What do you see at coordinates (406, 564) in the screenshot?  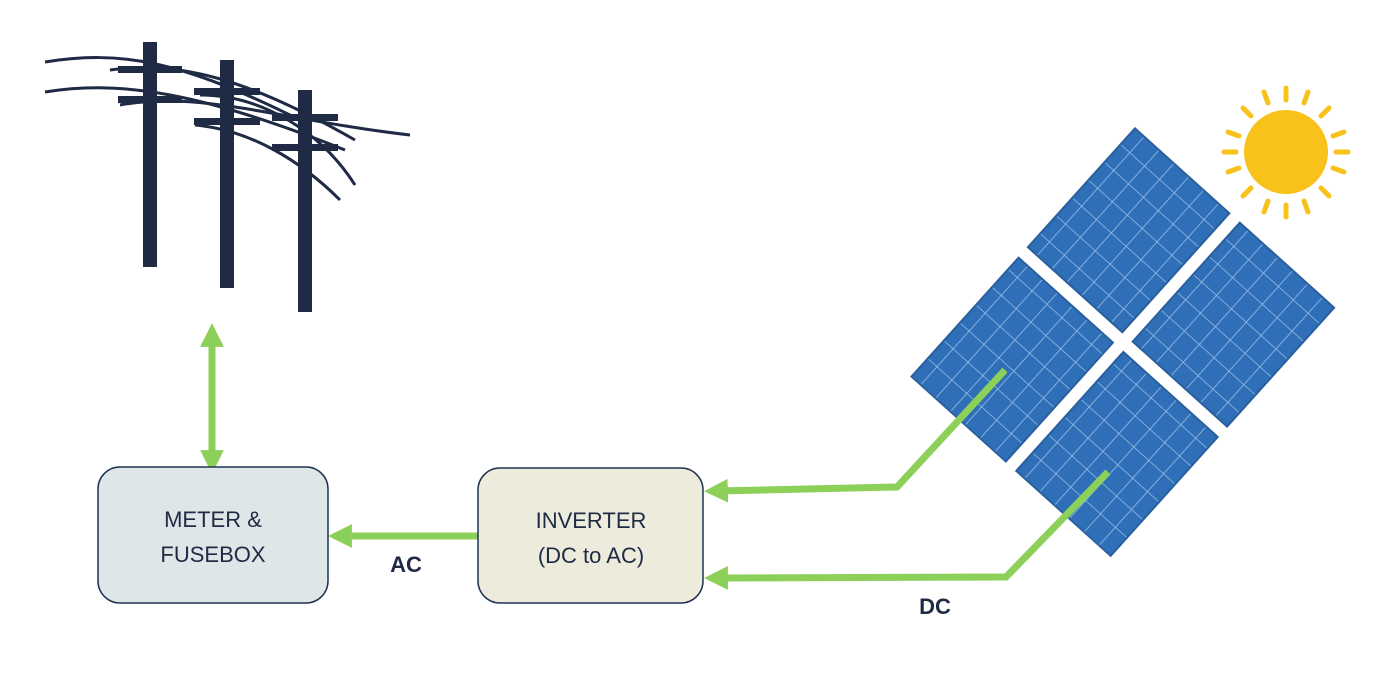 I see `ac-label: AC` at bounding box center [406, 564].